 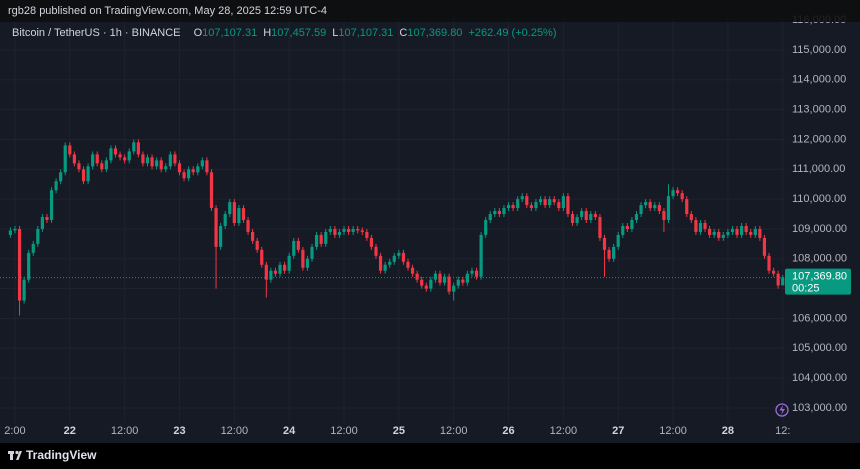 What do you see at coordinates (267, 33) in the screenshot?
I see `legend-key: H` at bounding box center [267, 33].